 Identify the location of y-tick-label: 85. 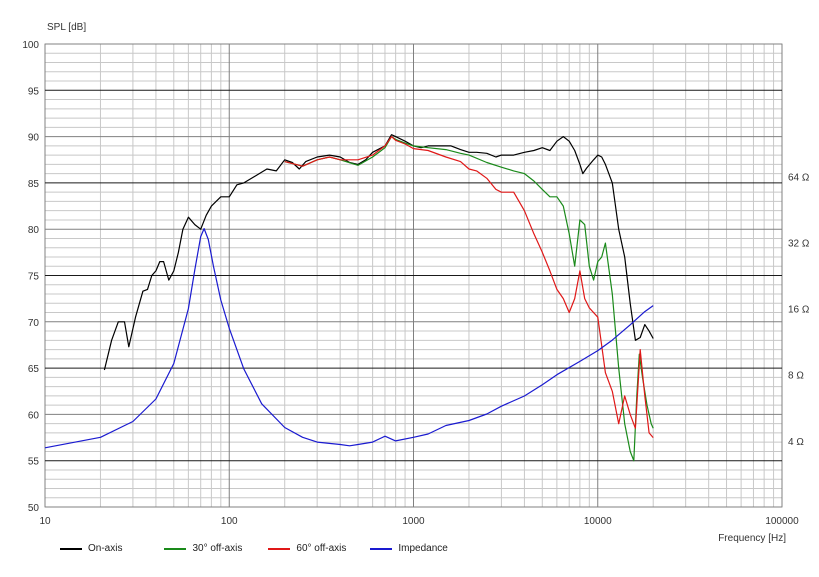
(34, 184).